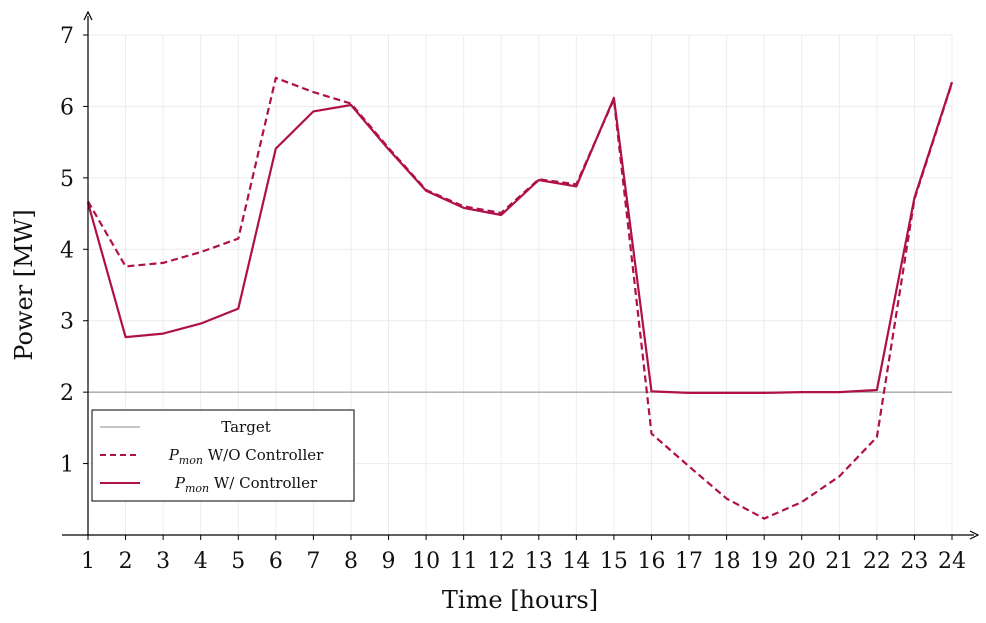 Image resolution: width=986 pixels, height=623 pixels. Describe the element at coordinates (351, 561) in the screenshot. I see `x-tick-label: 8` at that location.